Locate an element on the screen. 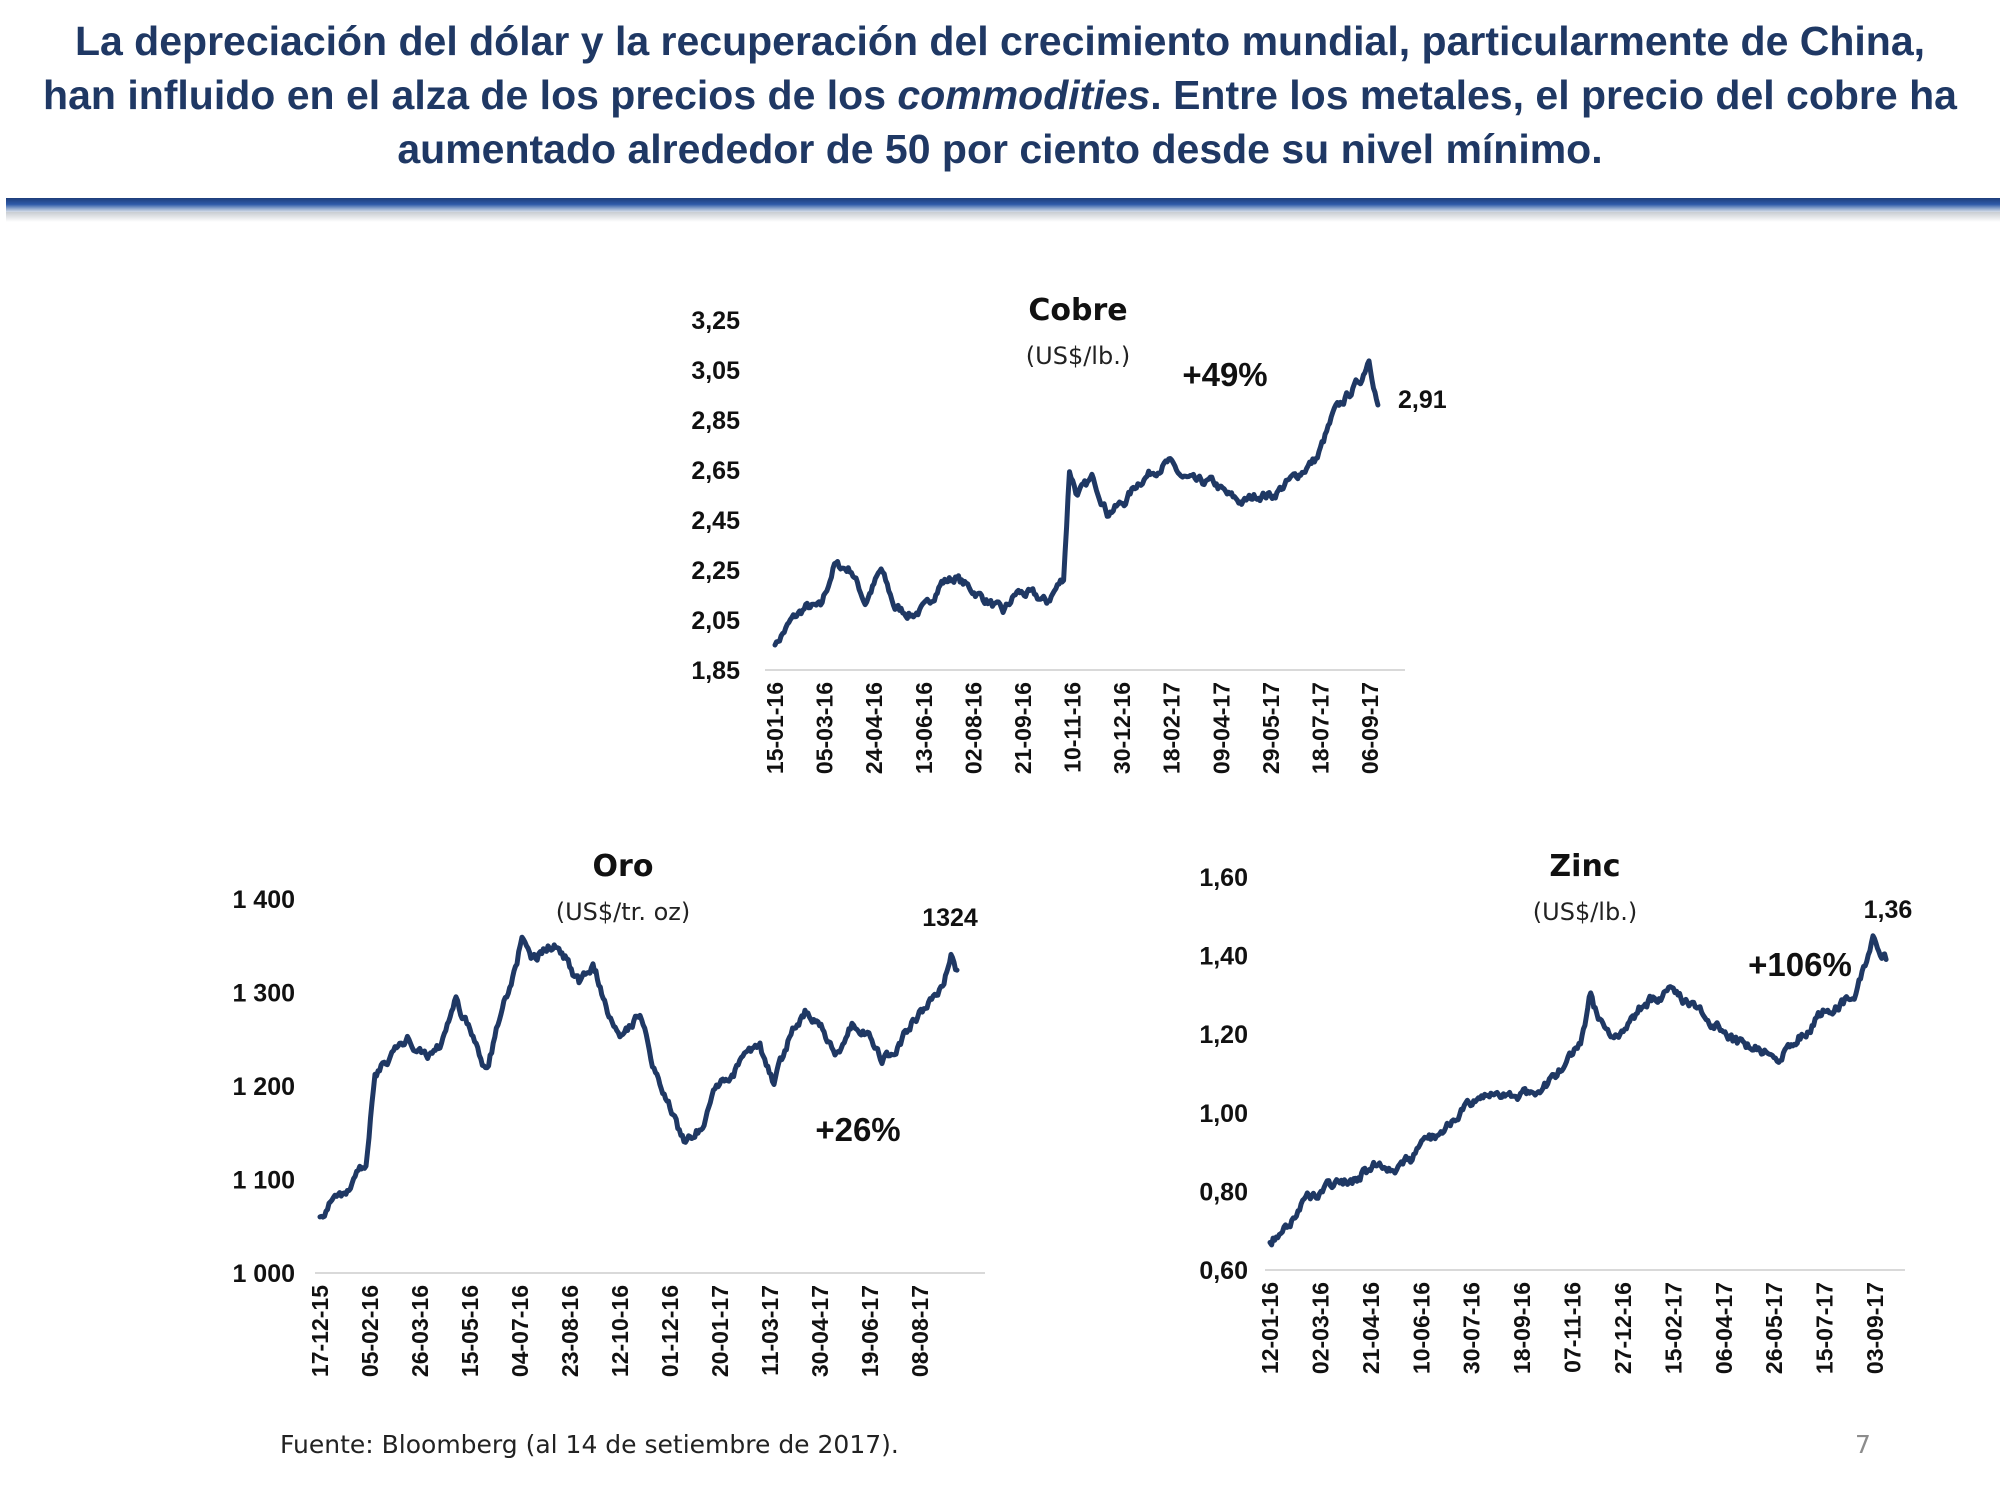 Image resolution: width=2000 pixels, height=1500 pixels. chart-zinc-ytick: 1,20 is located at coordinates (1223, 1035).